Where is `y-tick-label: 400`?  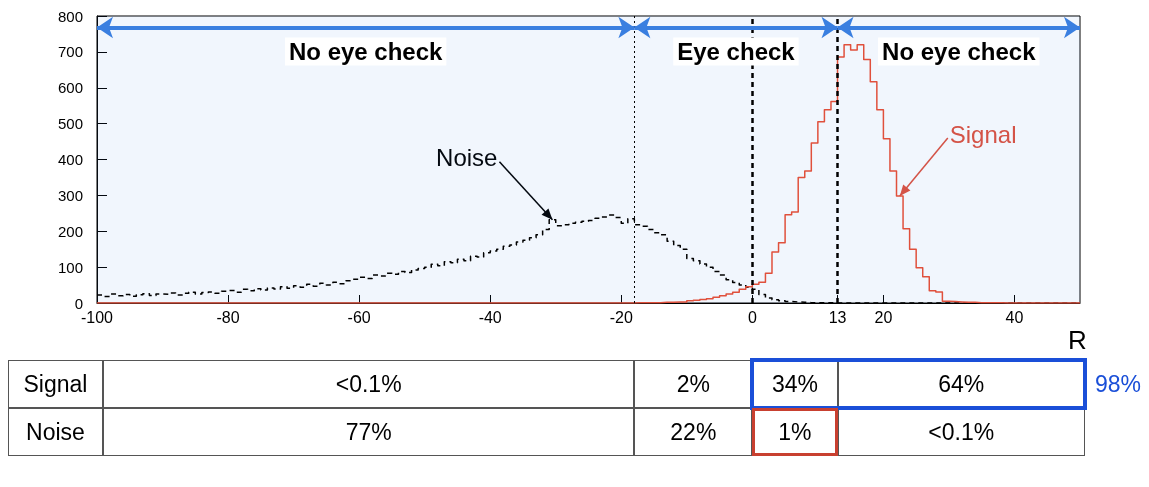
y-tick-label: 400 is located at coordinates (70, 159).